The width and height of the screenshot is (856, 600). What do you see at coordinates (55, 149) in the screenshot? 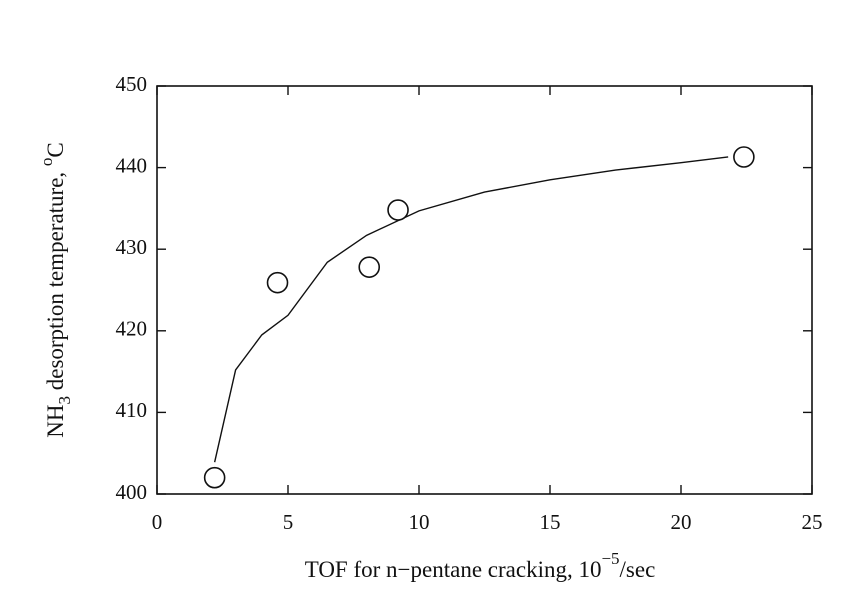
I see `y-label-unit: C` at bounding box center [55, 149].